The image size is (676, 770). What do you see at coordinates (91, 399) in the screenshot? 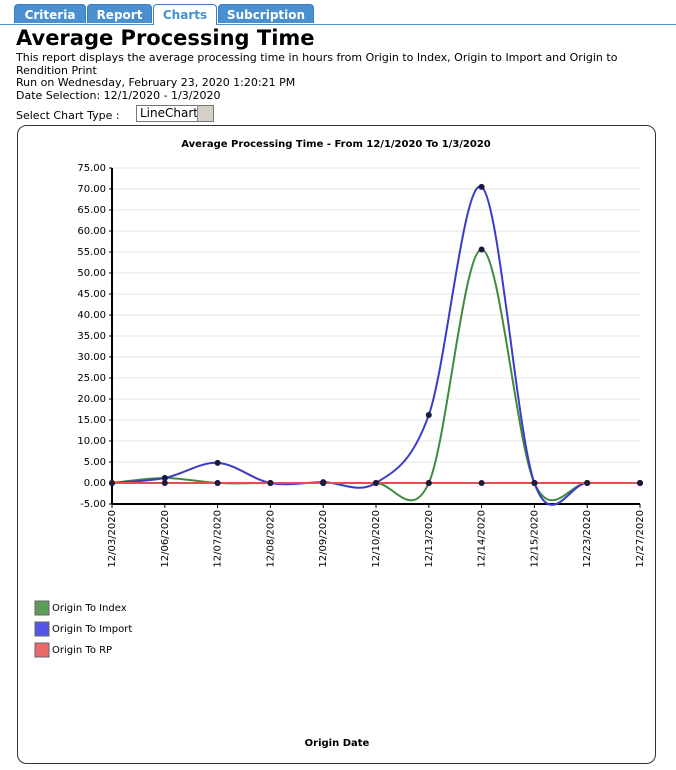
I see `y-tick-label: 20.00` at bounding box center [91, 399].